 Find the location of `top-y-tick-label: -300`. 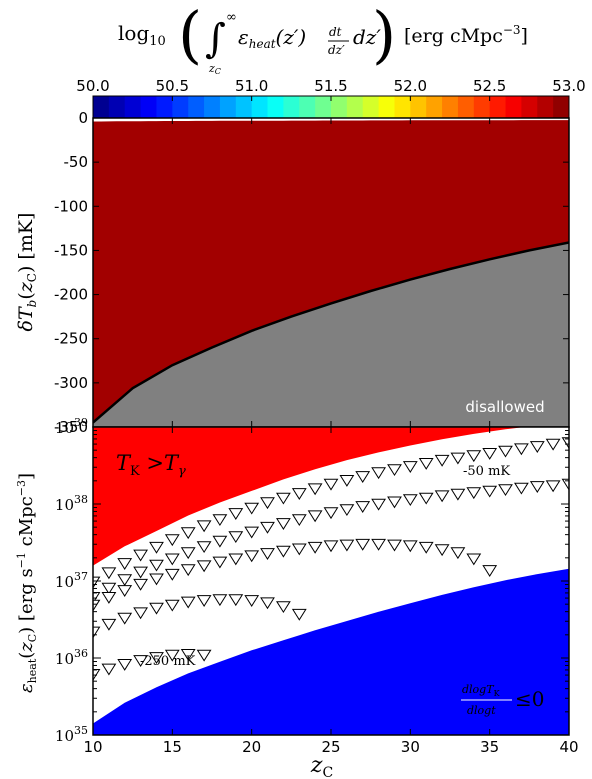

top-y-tick-label: -300 is located at coordinates (71, 383).